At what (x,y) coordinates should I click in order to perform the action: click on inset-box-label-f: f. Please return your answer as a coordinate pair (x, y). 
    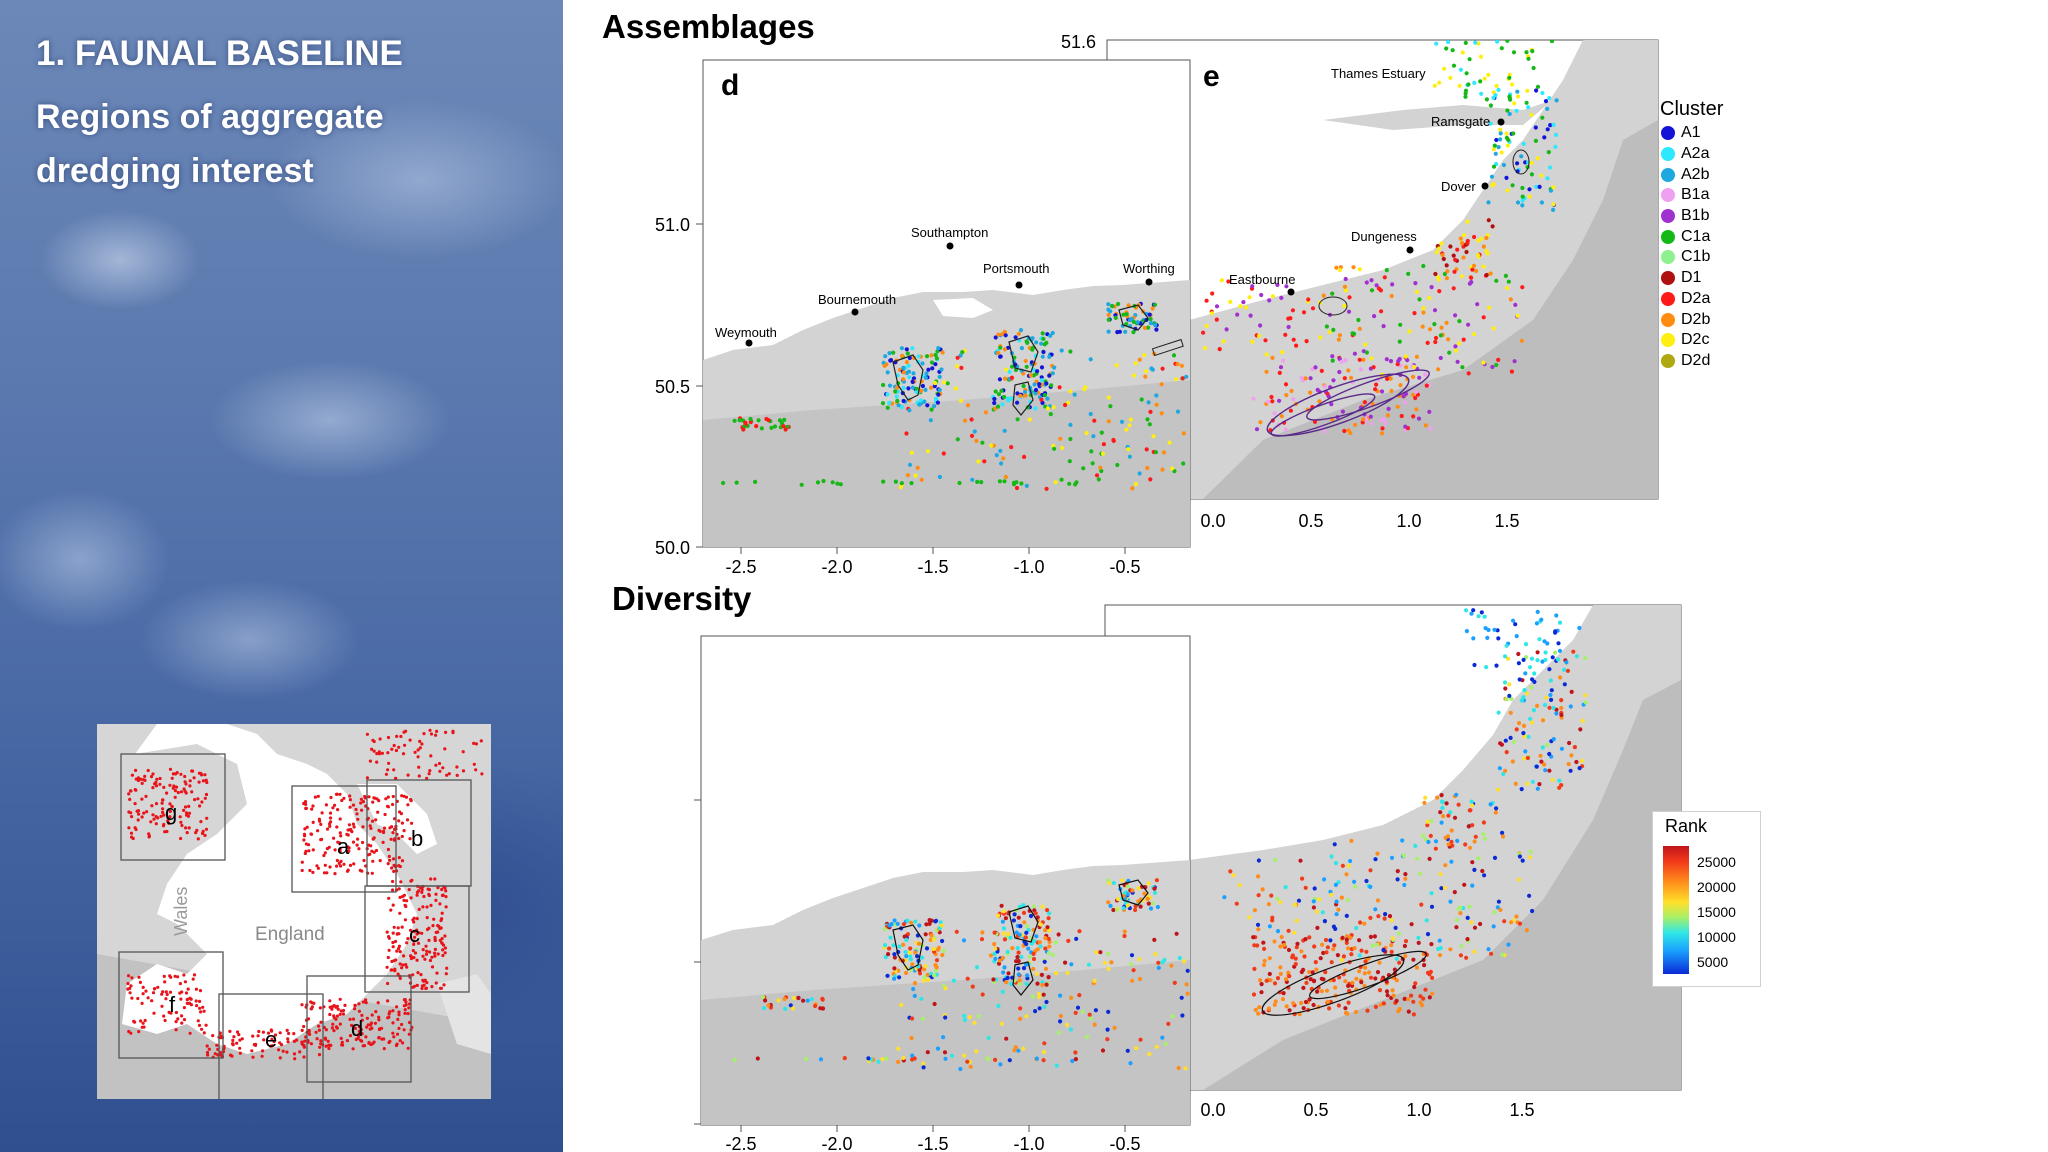
    Looking at the image, I should click on (172, 1004).